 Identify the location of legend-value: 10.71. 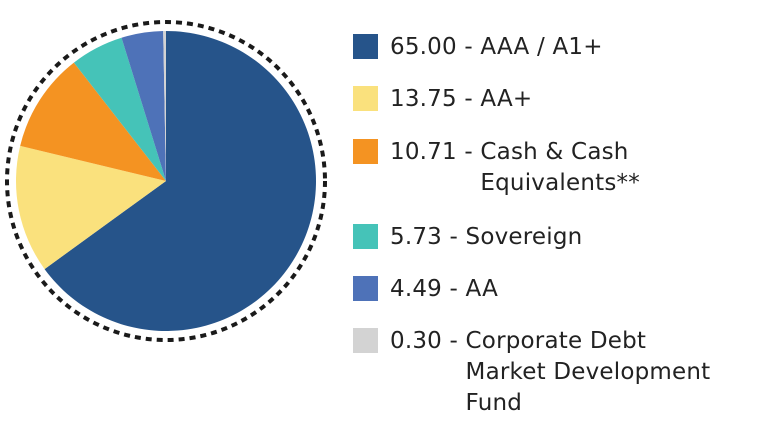
(423, 152).